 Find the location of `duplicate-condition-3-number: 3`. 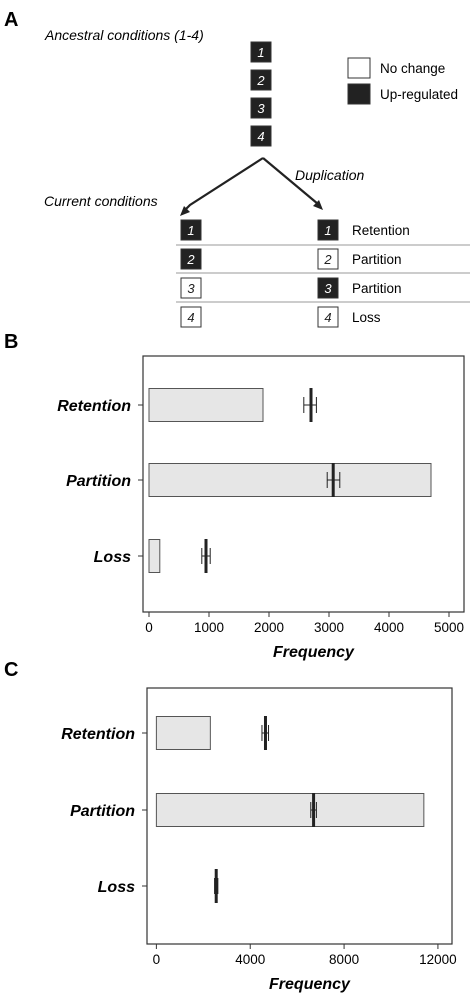

duplicate-condition-3-number: 3 is located at coordinates (328, 288).